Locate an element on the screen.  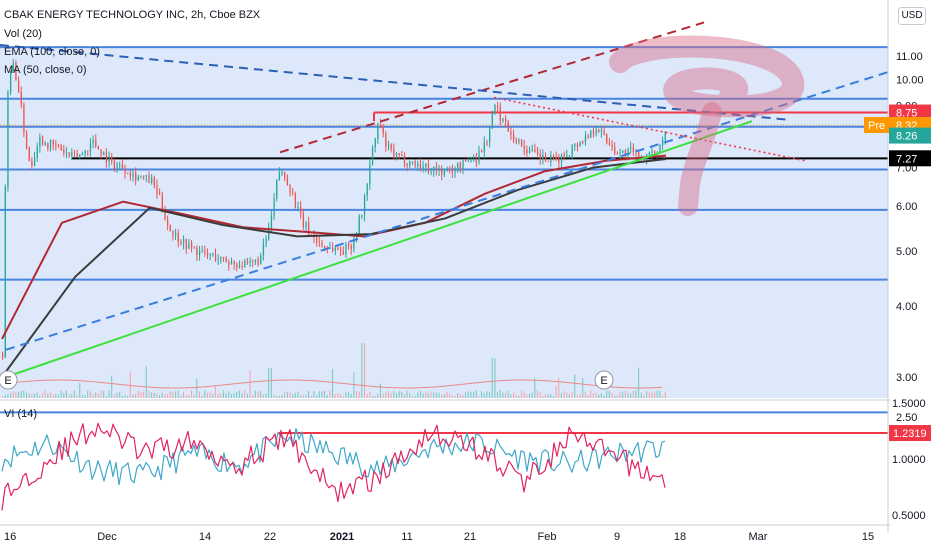
indicator-label-ema: EMA (100, close, 0) is located at coordinates (52, 52).